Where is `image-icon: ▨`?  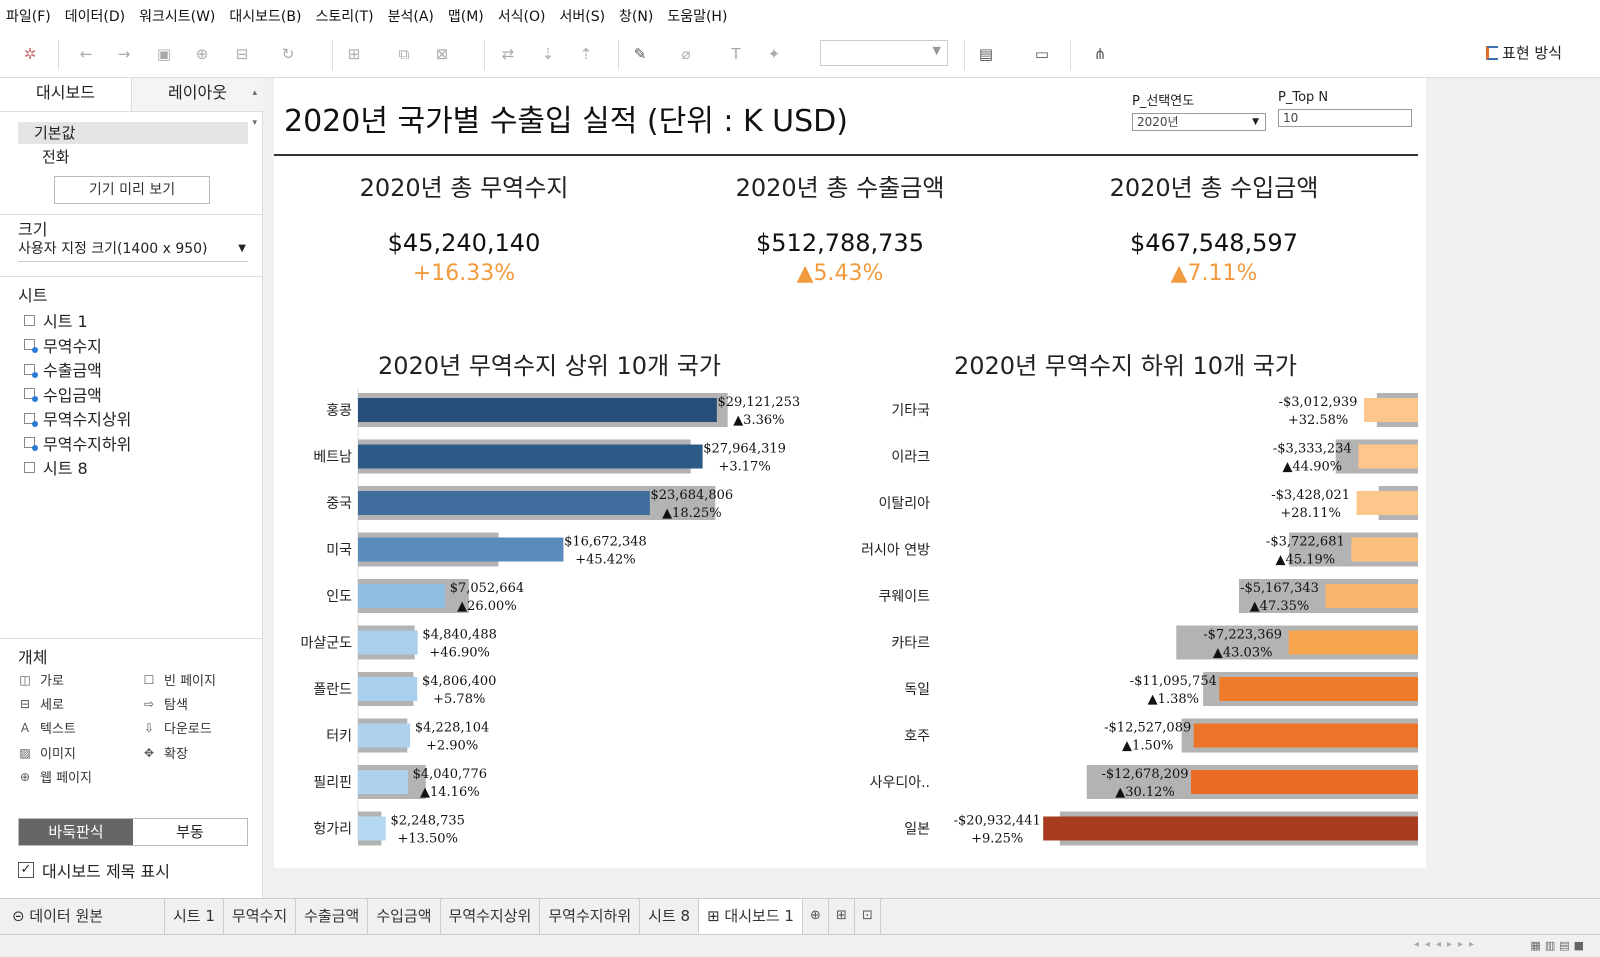 image-icon: ▨ is located at coordinates (25, 752).